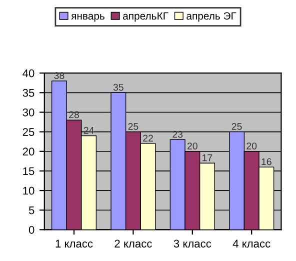 The width and height of the screenshot is (296, 261). I want to click on legend-label: апрель ЭГ, so click(211, 17).